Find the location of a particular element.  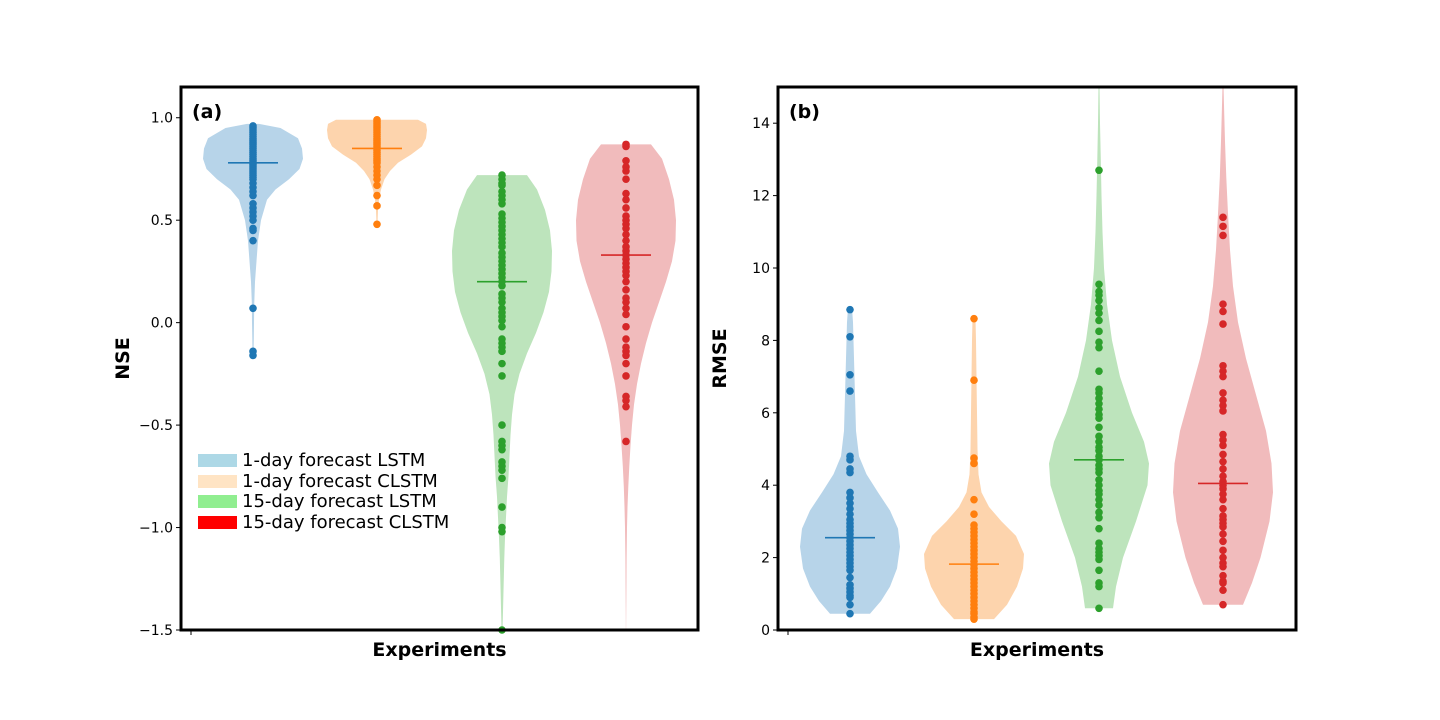

legend-entry-2: 1-day forecast CLSTM is located at coordinates (318, 481).